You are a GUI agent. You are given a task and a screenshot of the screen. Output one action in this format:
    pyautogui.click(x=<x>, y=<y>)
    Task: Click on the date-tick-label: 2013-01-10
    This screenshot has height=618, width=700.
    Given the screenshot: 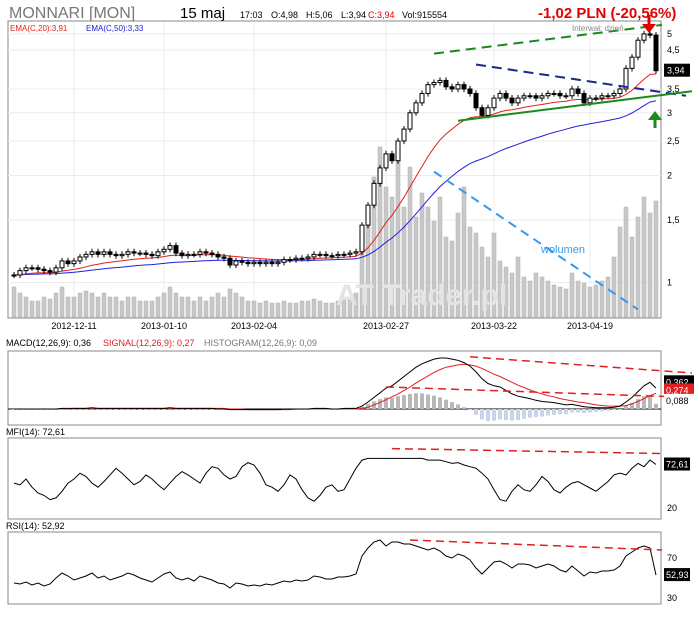 What is the action you would take?
    pyautogui.click(x=164, y=326)
    